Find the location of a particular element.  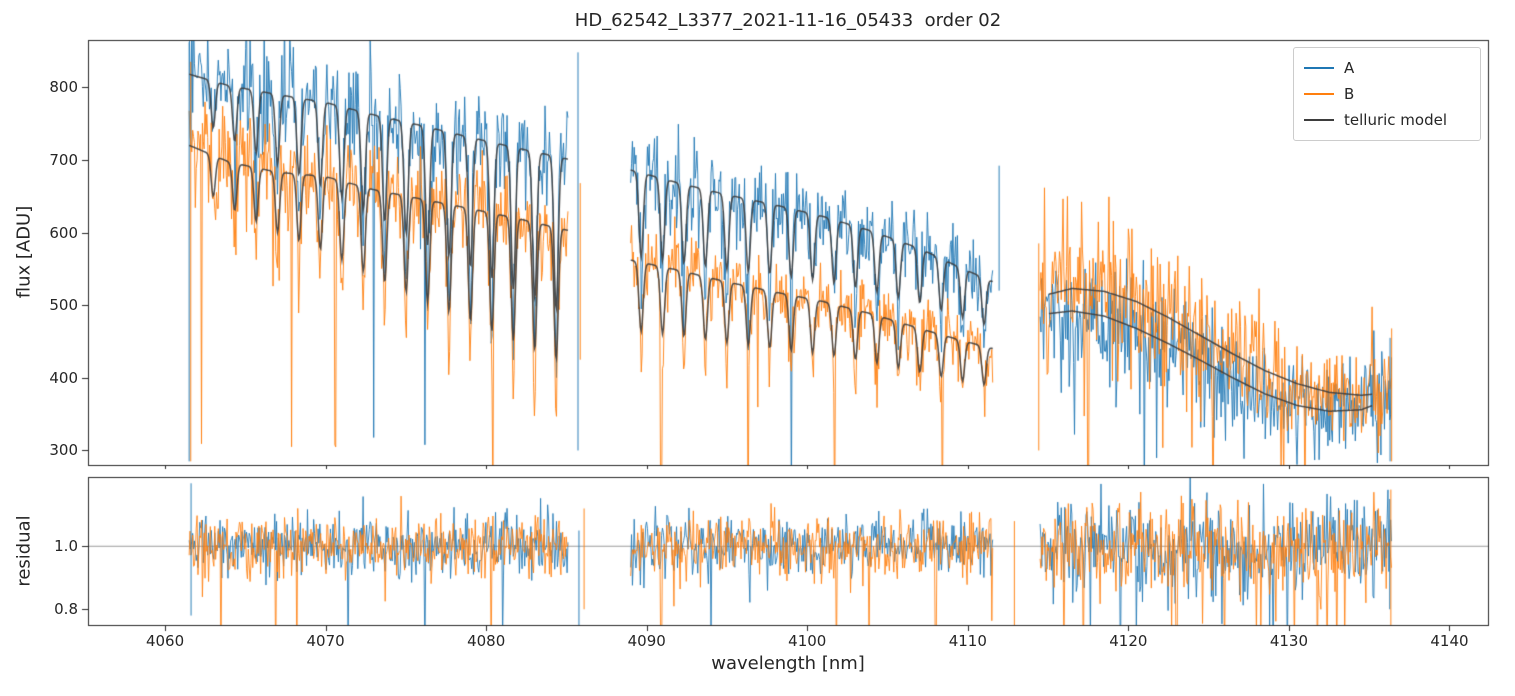

y-tick-label-residual: 1.0 is located at coordinates (66, 546).